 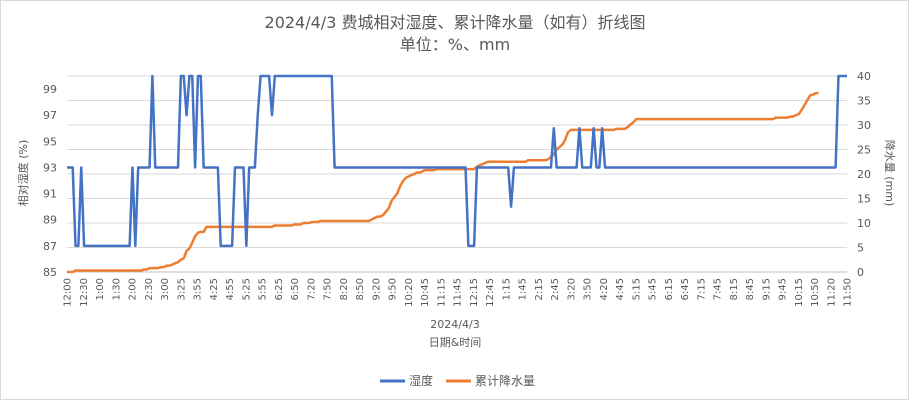 What do you see at coordinates (409, 292) in the screenshot?
I see `x-tick-label: 10:20` at bounding box center [409, 292].